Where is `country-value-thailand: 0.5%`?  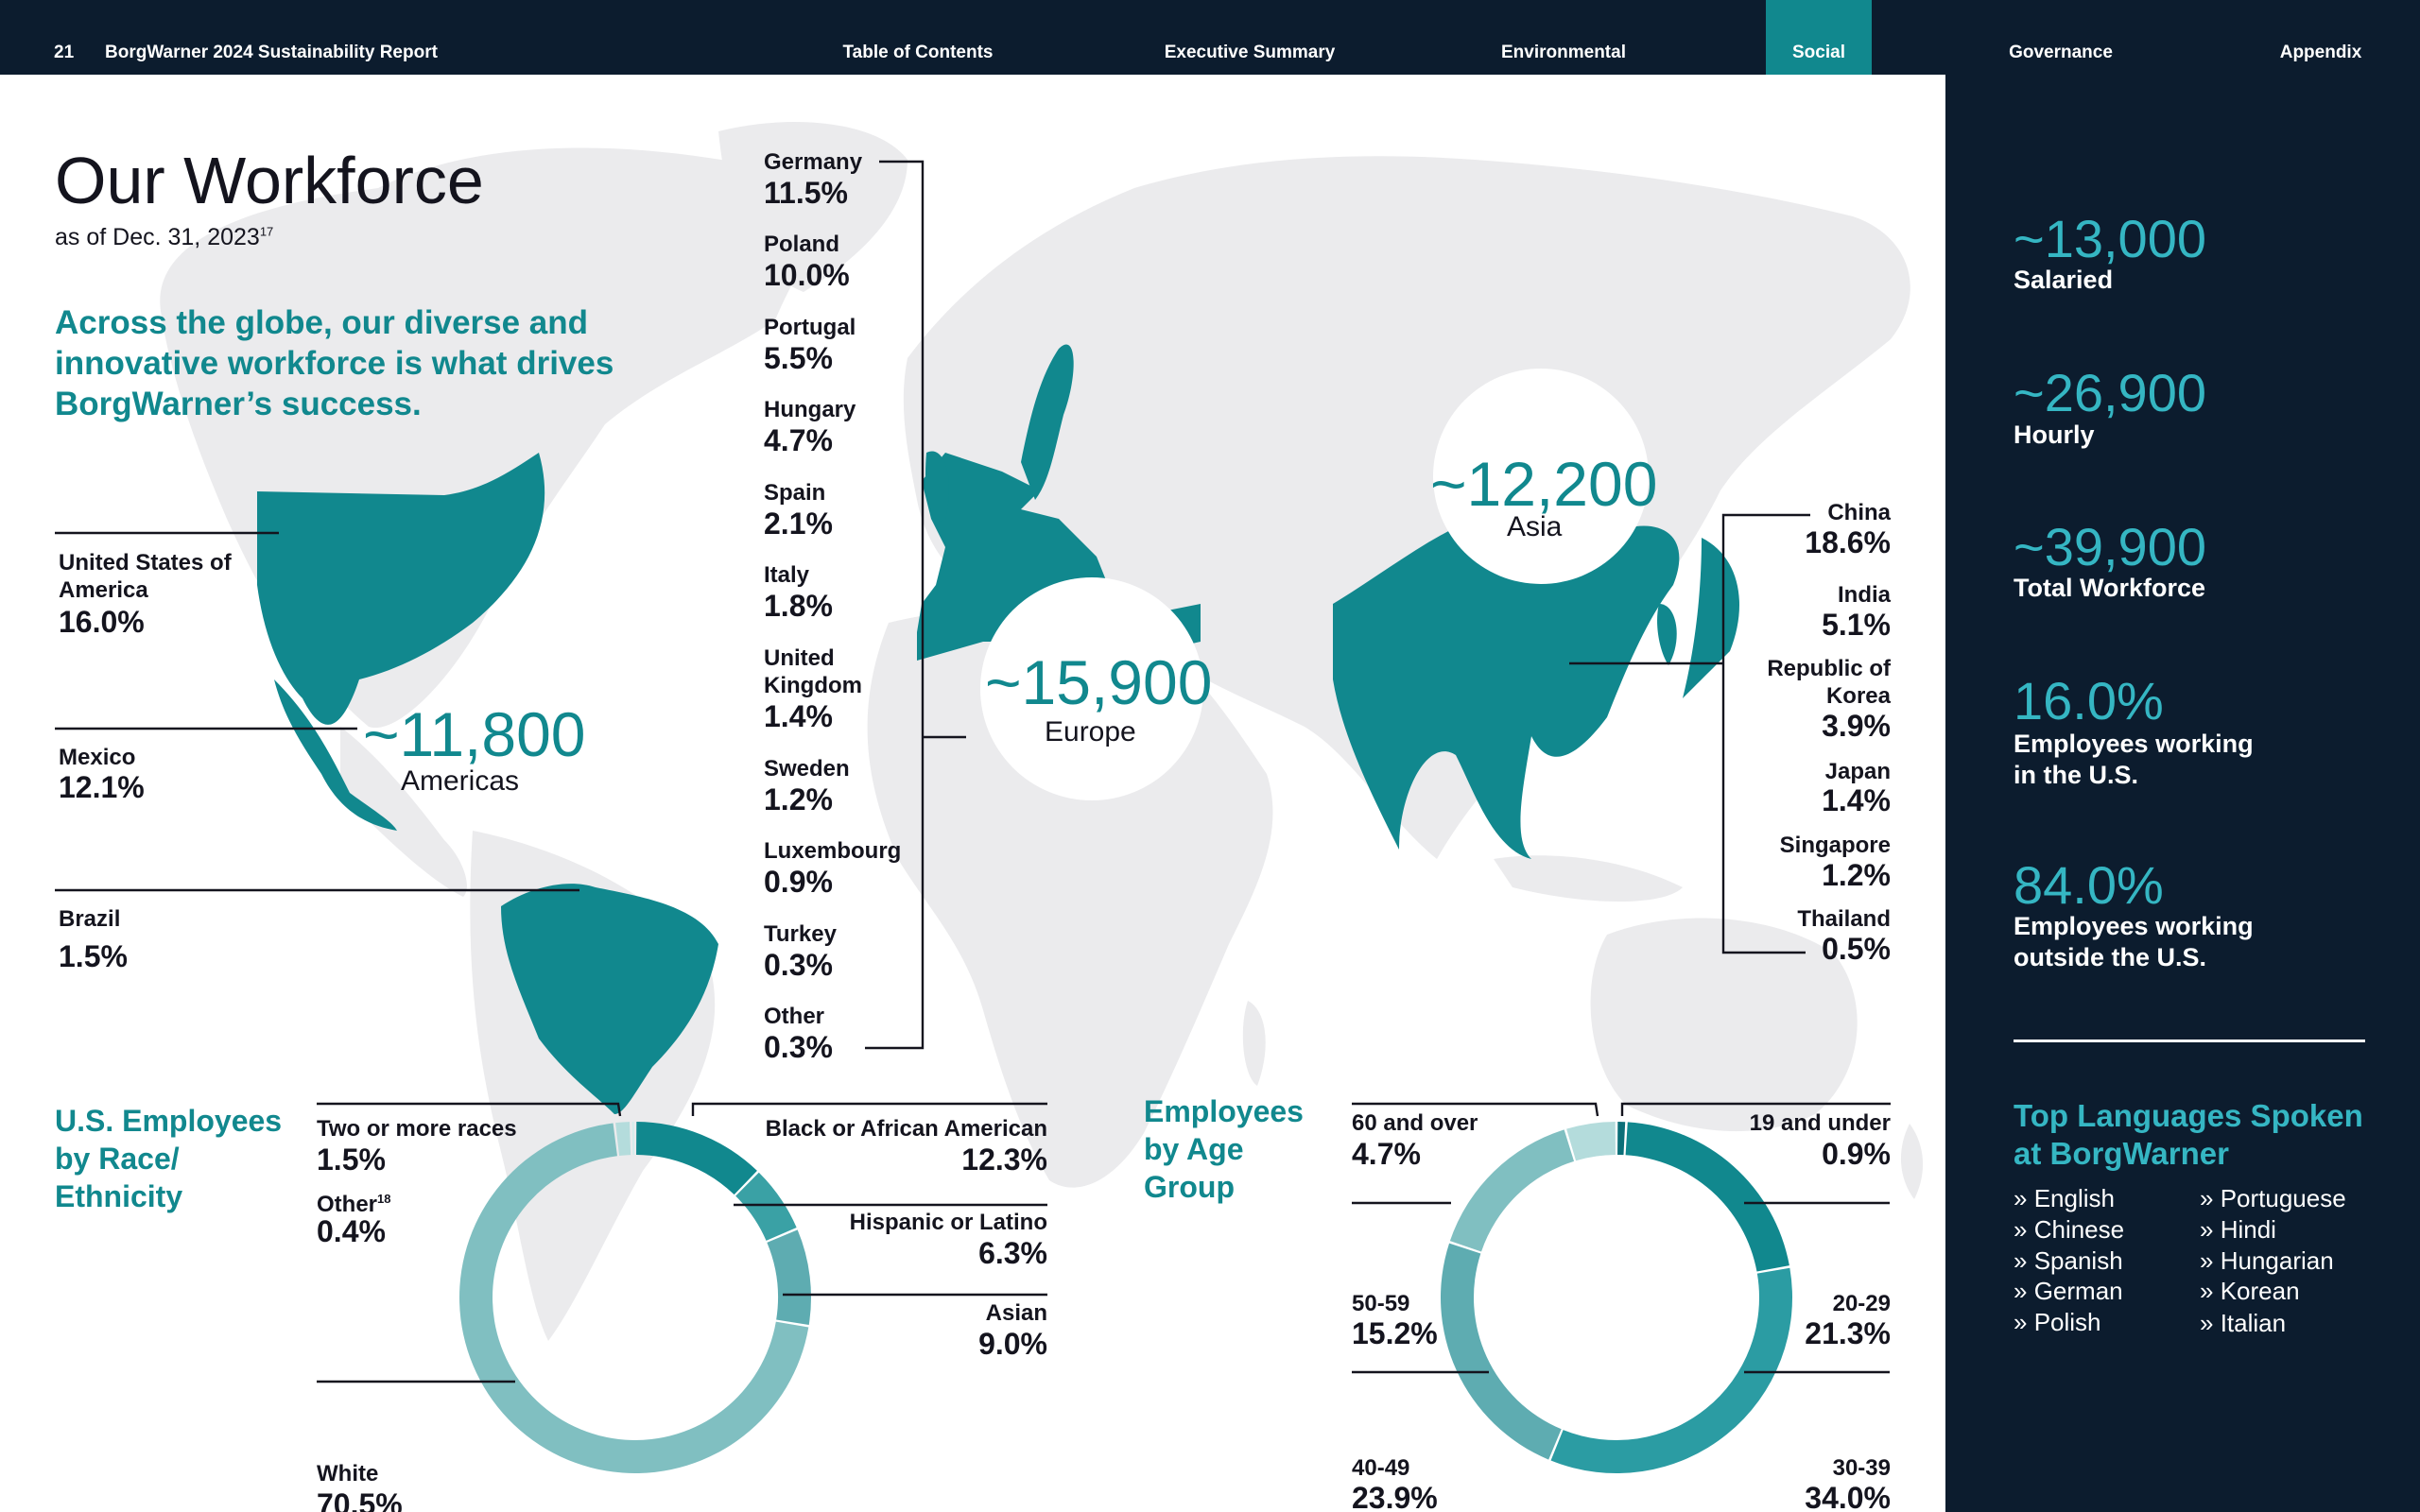 country-value-thailand: 0.5% is located at coordinates (1857, 949).